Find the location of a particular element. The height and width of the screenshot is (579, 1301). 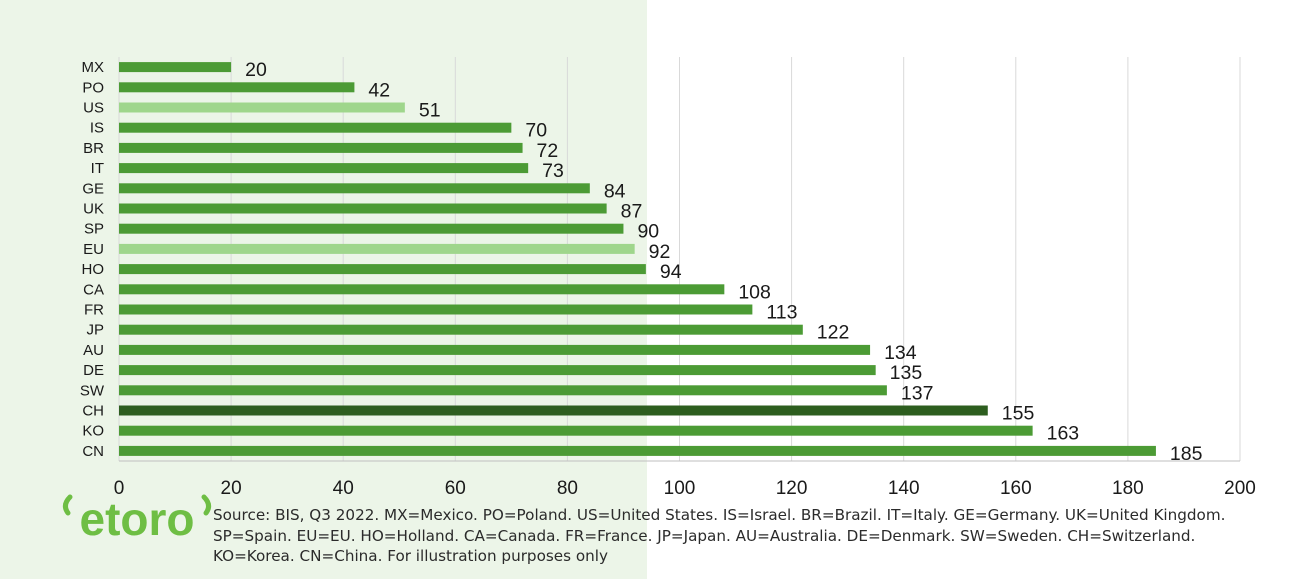

y-tick-label: MX is located at coordinates (93, 67).